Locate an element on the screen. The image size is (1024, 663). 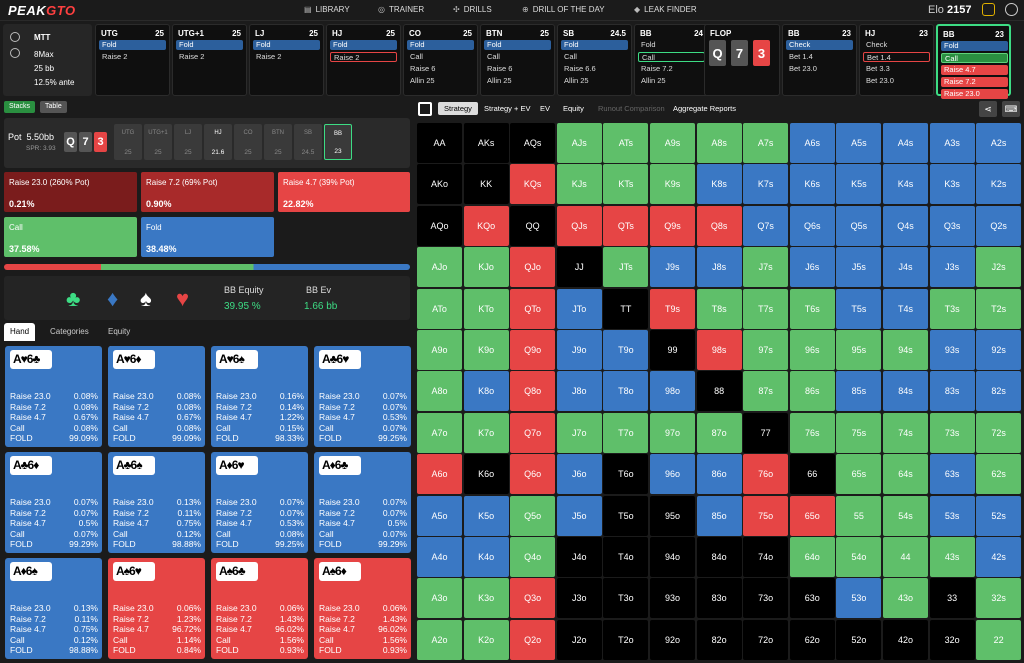
hand-cell-64s: 64s is located at coordinates (905, 474).